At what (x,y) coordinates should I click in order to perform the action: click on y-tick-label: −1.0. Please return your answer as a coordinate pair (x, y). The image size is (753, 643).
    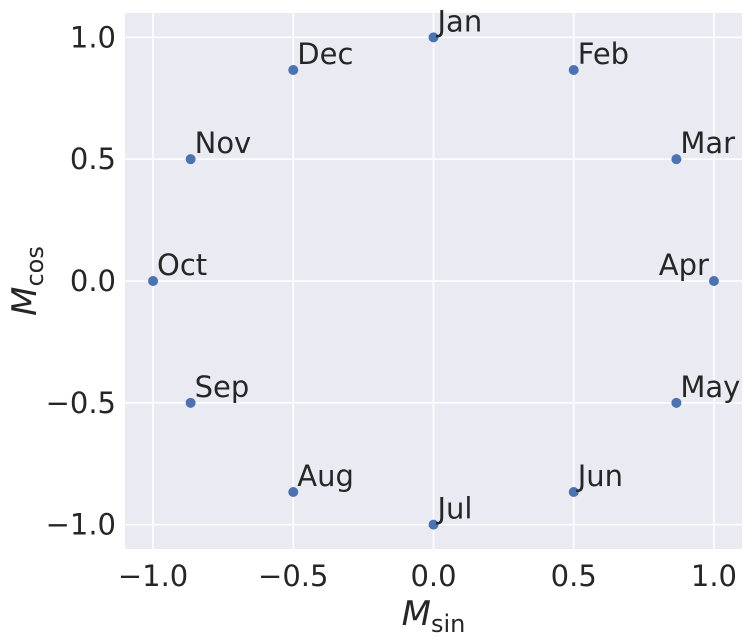
    Looking at the image, I should click on (81, 525).